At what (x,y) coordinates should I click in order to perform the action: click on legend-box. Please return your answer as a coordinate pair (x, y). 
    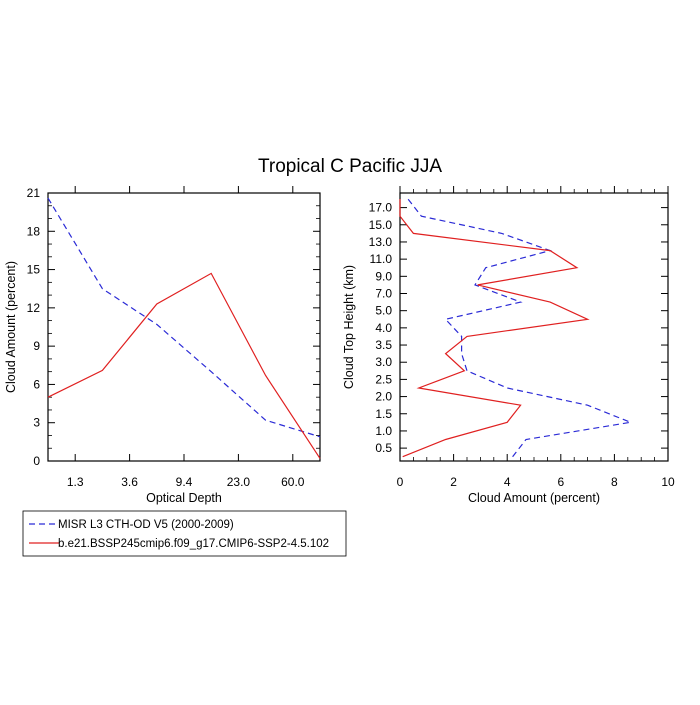
    Looking at the image, I should click on (184, 533).